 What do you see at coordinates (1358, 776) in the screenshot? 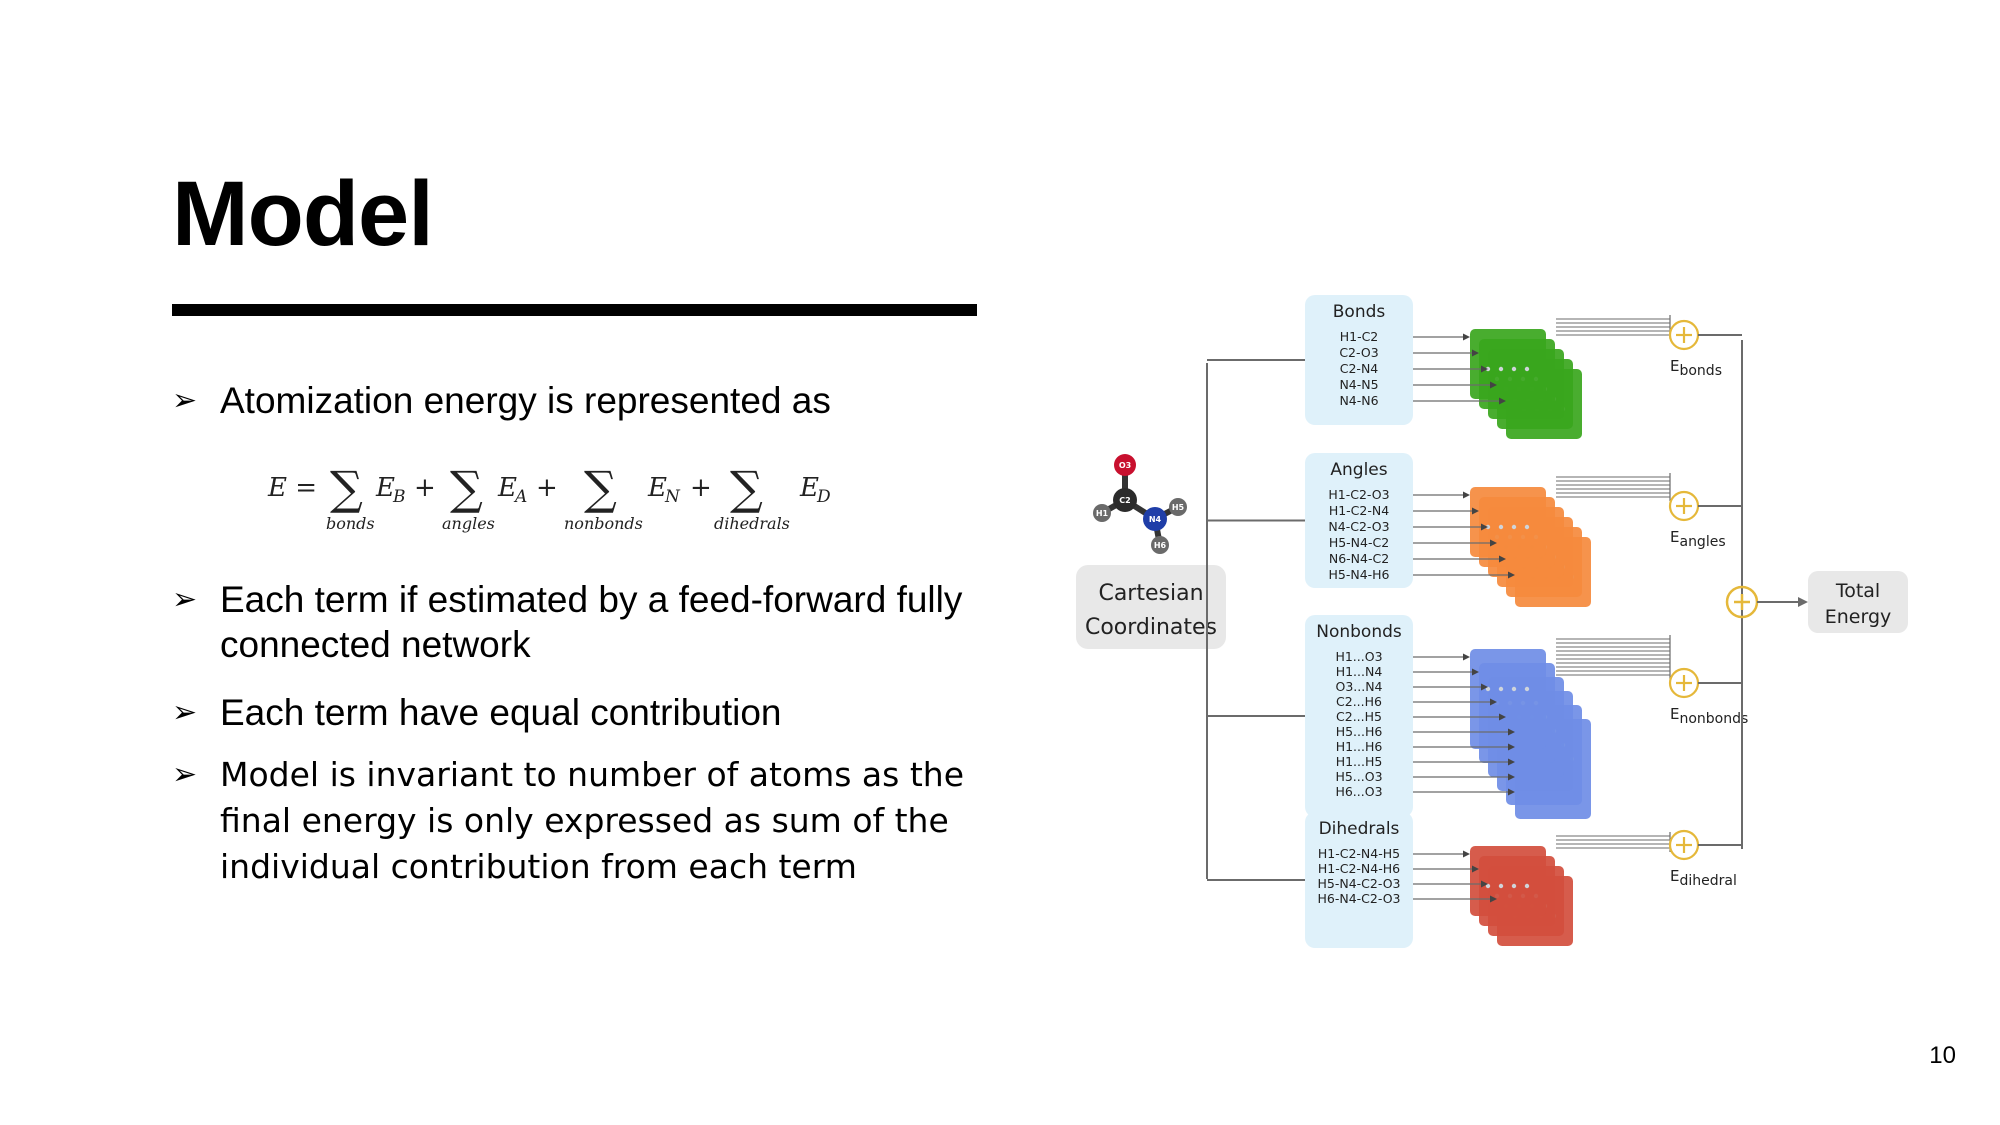
I see `group-item: H5...O3` at bounding box center [1358, 776].